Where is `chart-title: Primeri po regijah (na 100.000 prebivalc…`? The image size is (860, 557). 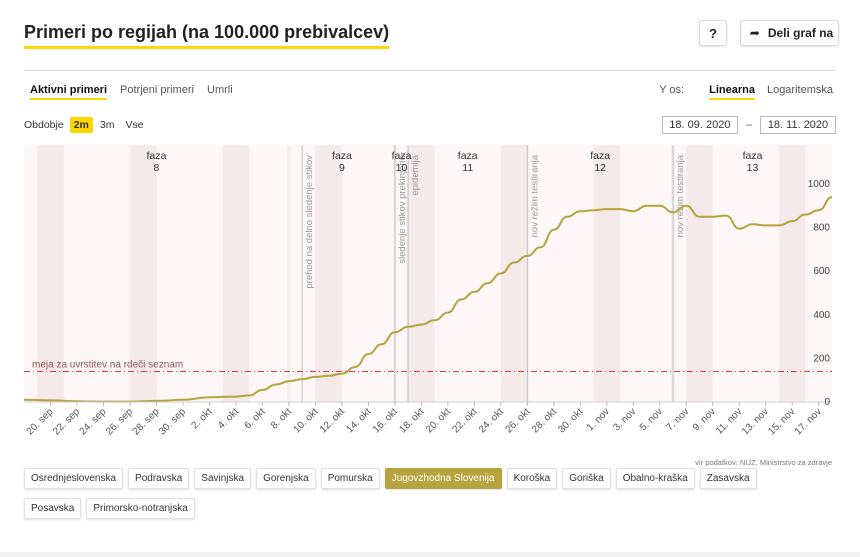
chart-title: Primeri po regijah (na 100.000 prebivalc… is located at coordinates (207, 35).